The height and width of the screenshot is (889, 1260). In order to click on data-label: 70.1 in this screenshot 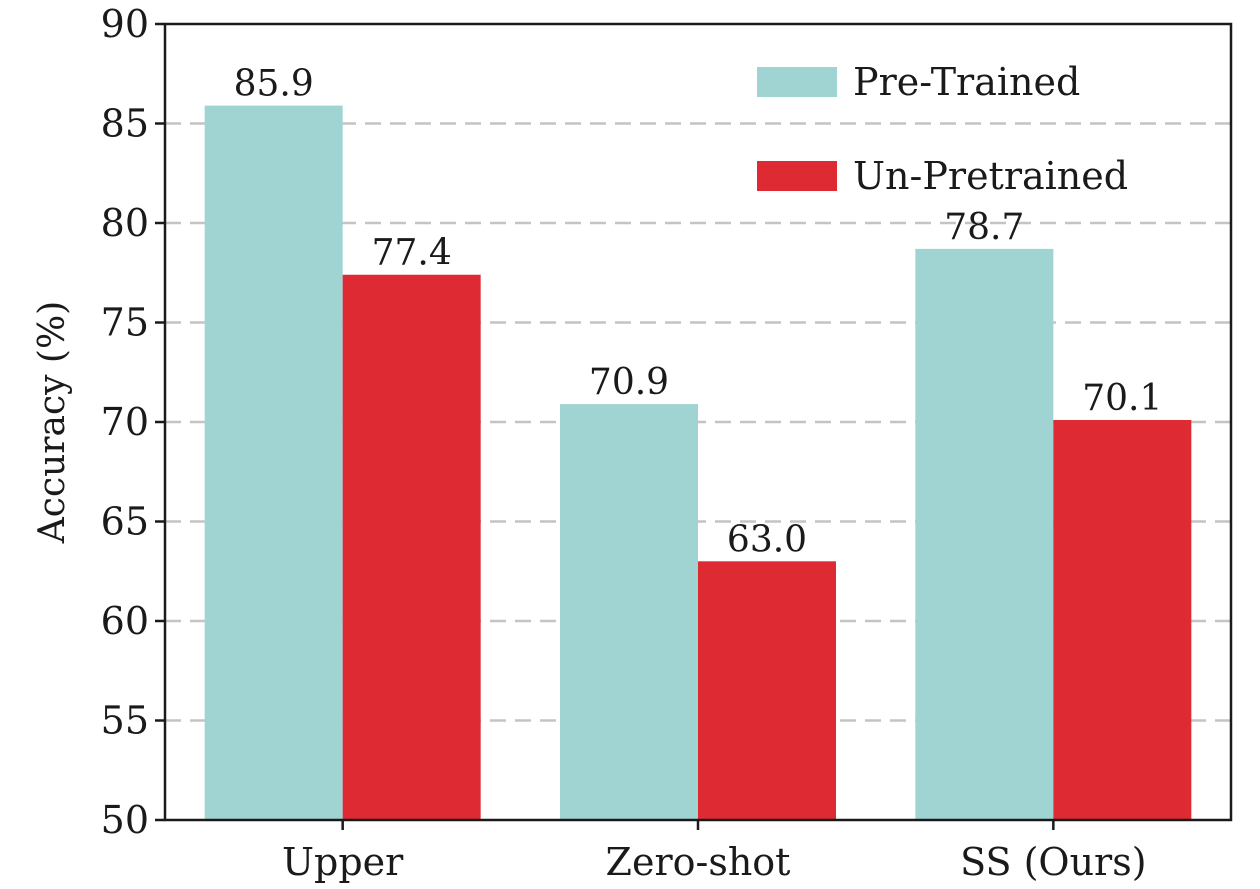, I will do `click(1122, 398)`.